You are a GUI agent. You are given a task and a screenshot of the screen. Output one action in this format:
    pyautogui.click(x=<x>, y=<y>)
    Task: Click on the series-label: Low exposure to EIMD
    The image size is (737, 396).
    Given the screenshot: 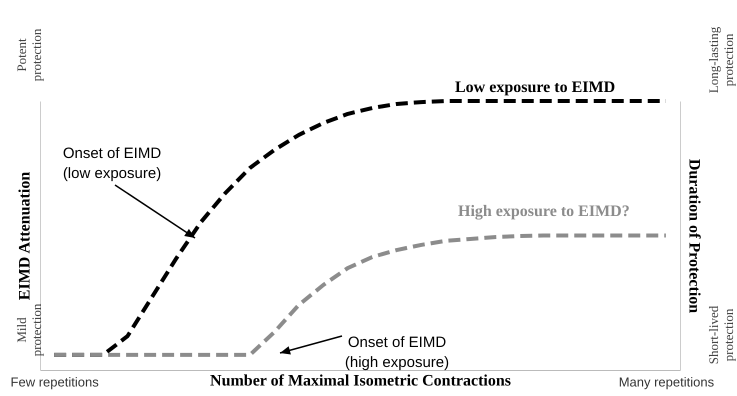 What is the action you would take?
    pyautogui.click(x=535, y=87)
    